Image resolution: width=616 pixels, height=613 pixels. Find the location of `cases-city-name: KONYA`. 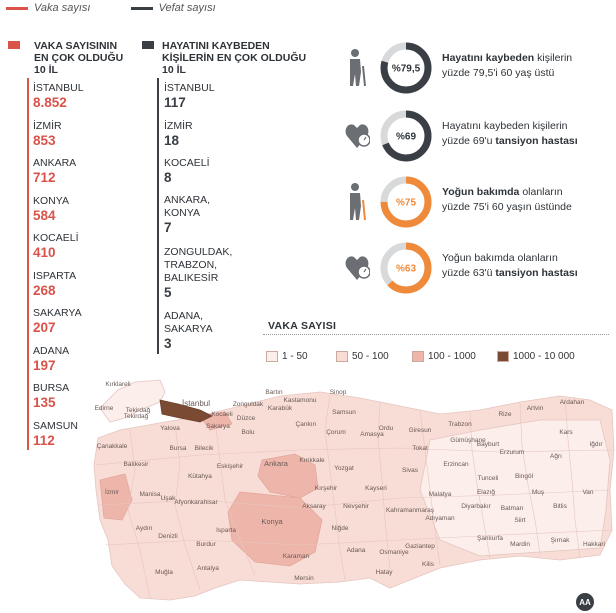

cases-city-name: KONYA is located at coordinates (51, 200).